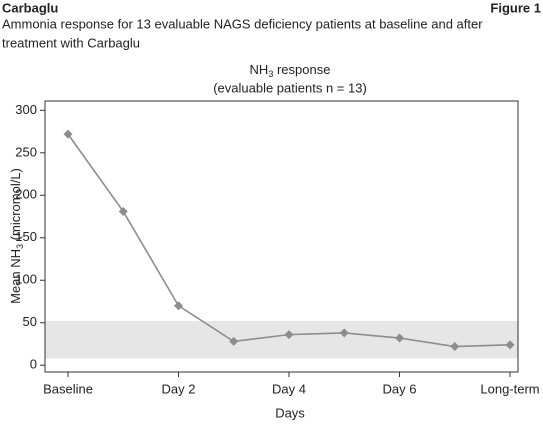 This screenshot has height=425, width=543. What do you see at coordinates (68, 388) in the screenshot?
I see `x-tick-label: Baseline` at bounding box center [68, 388].